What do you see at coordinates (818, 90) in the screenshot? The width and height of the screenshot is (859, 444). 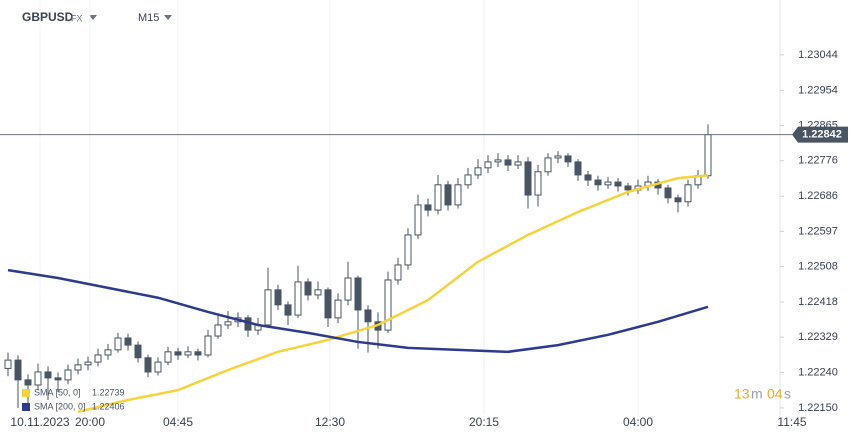 I see `y-tick-label: 1.22954` at bounding box center [818, 90].